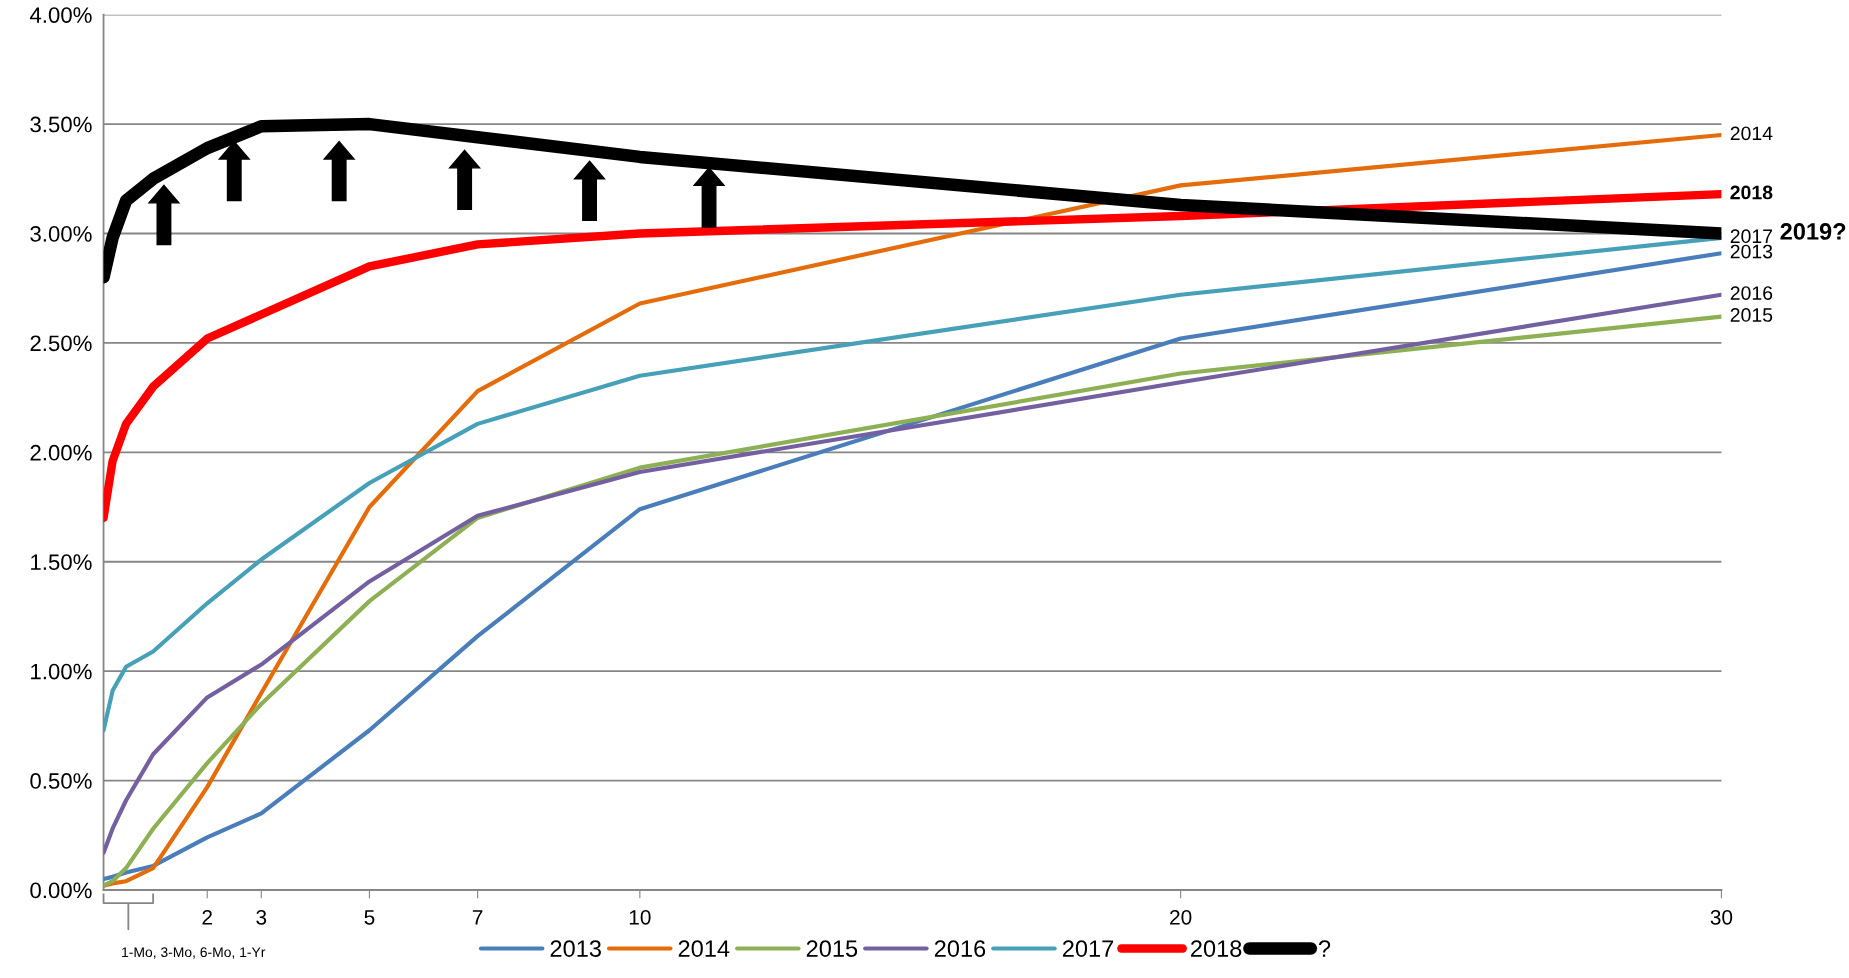 This screenshot has width=1849, height=978. Describe the element at coordinates (575, 948) in the screenshot. I see `legend-label: 2013` at that location.